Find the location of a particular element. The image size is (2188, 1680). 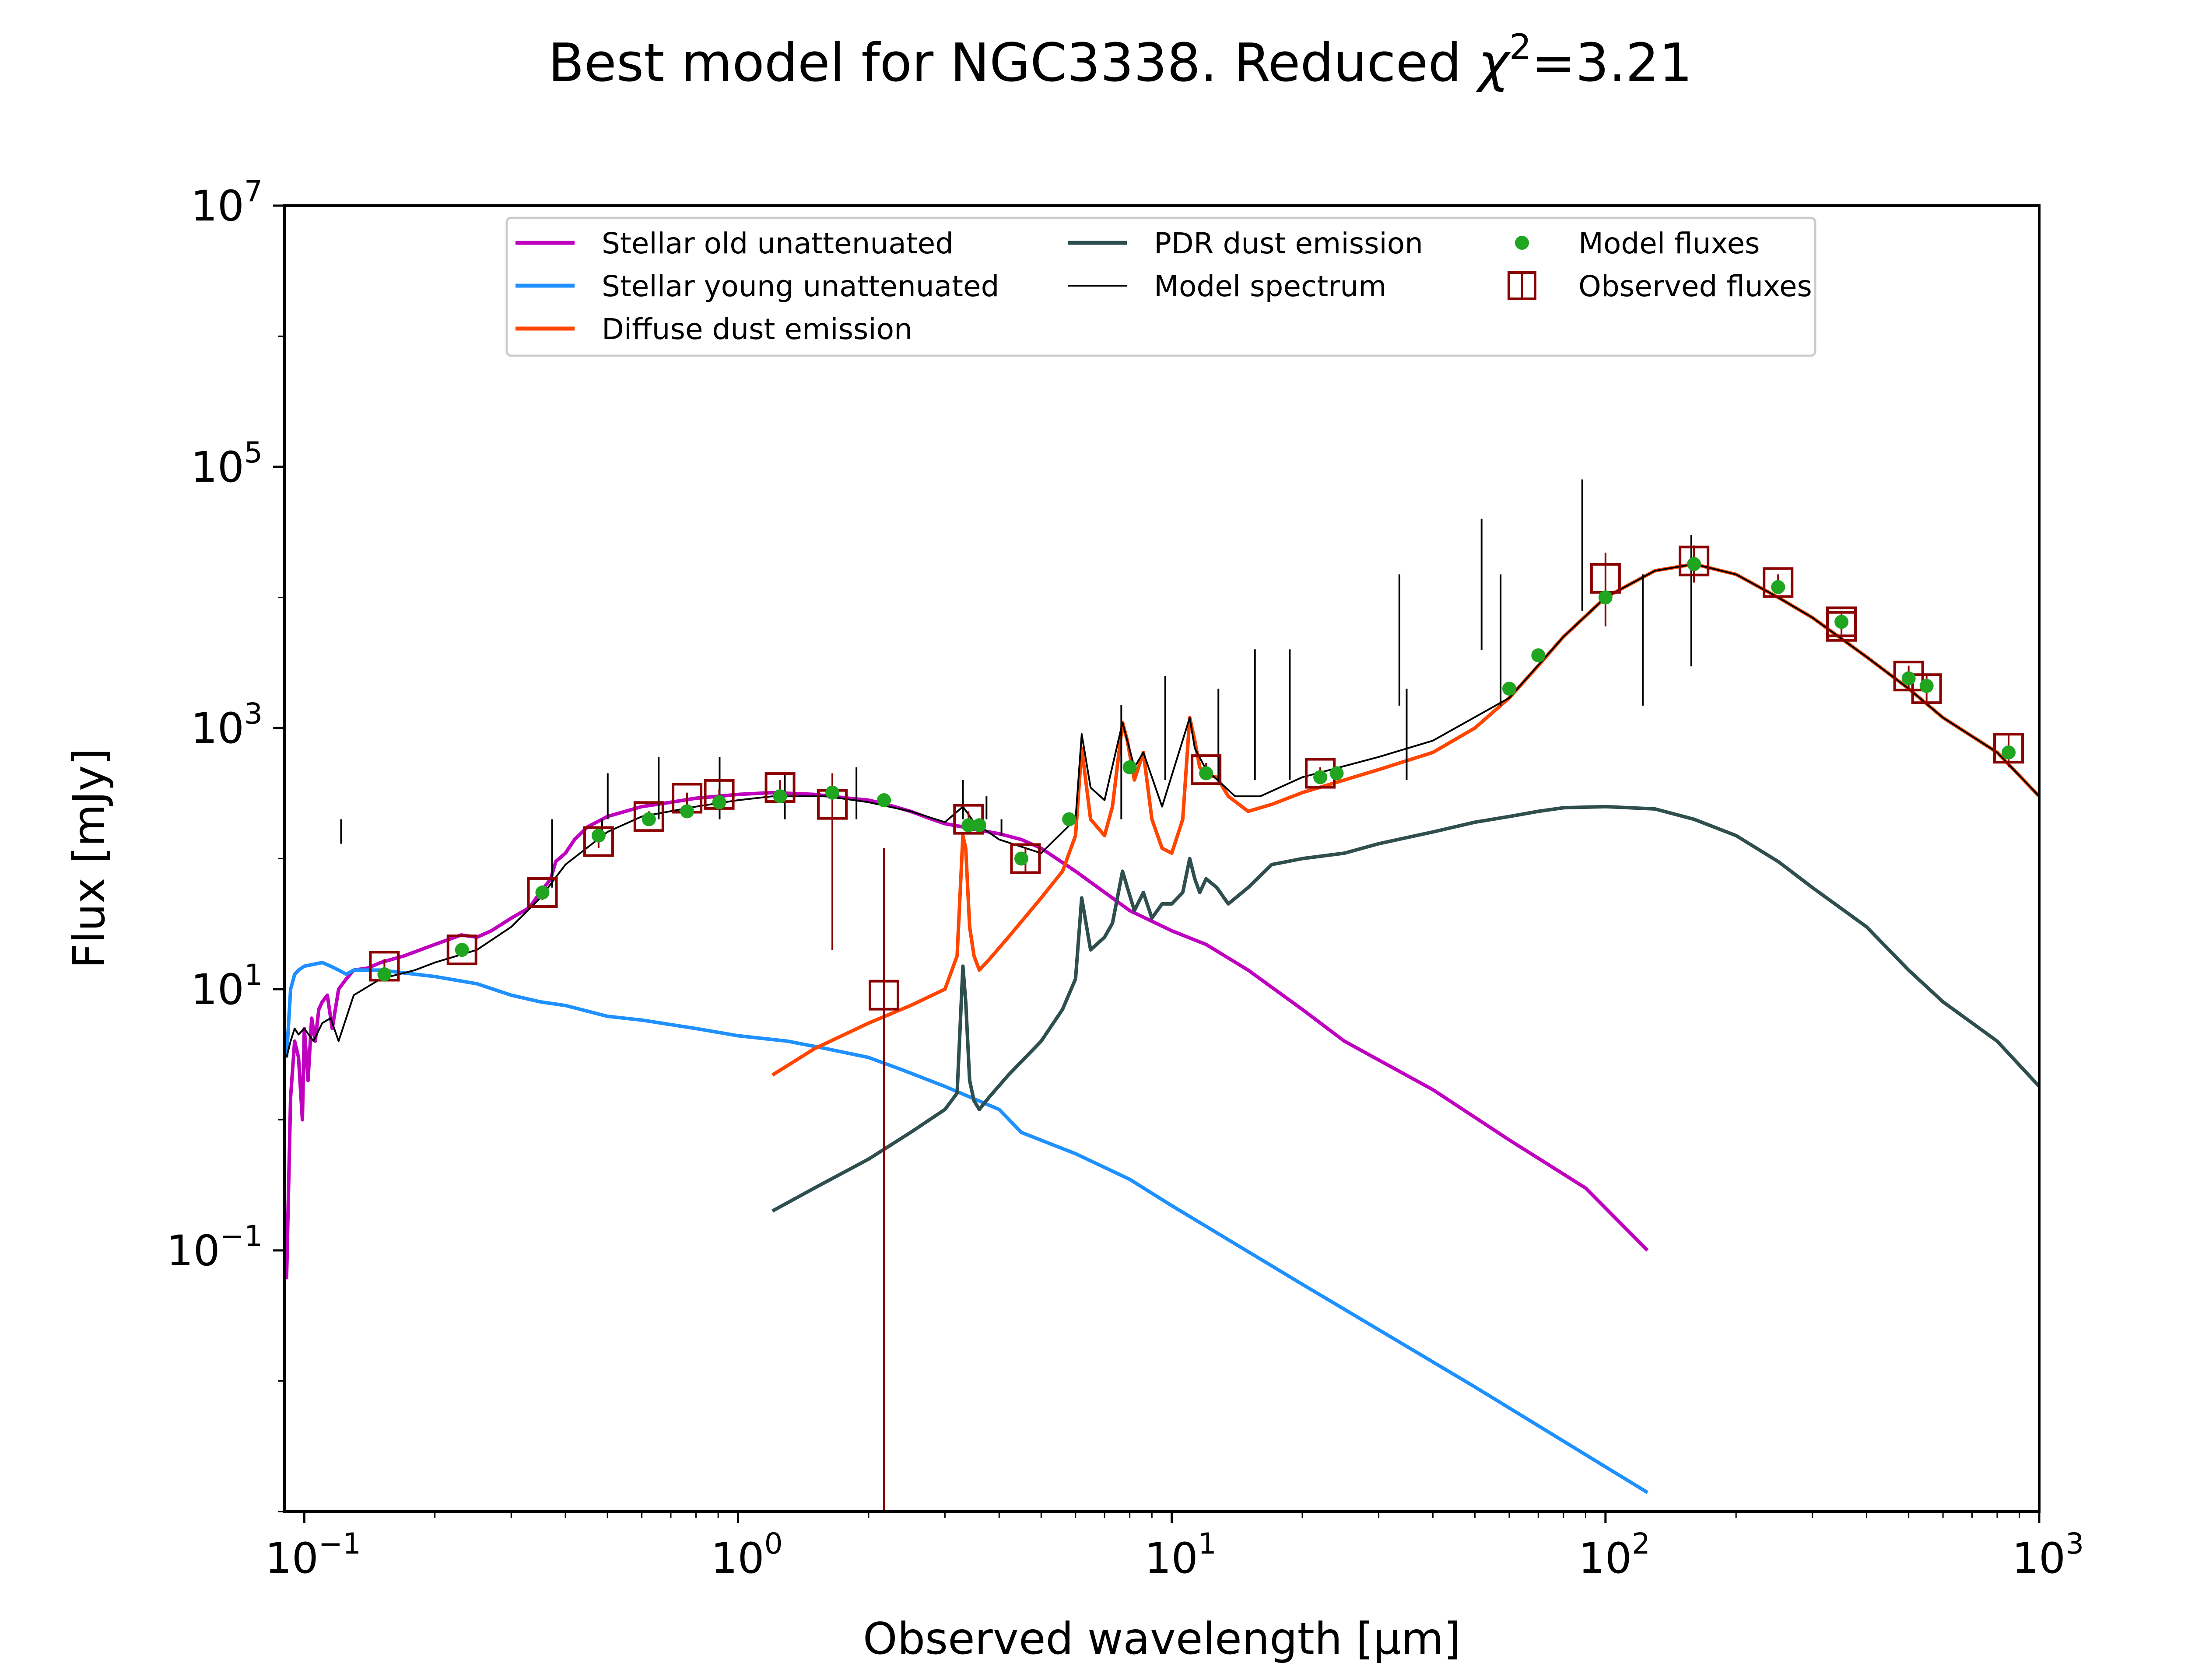

y-tick-label: 10⁷ is located at coordinates (227, 203).